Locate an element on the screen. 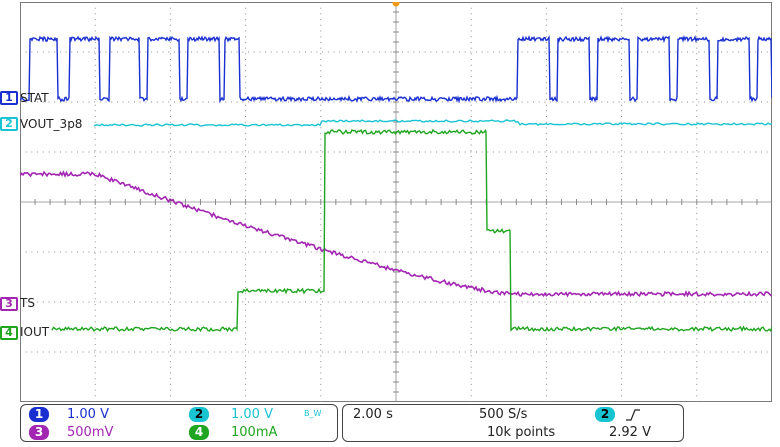  channel-3-ground-marker: 3 is located at coordinates (9, 304).